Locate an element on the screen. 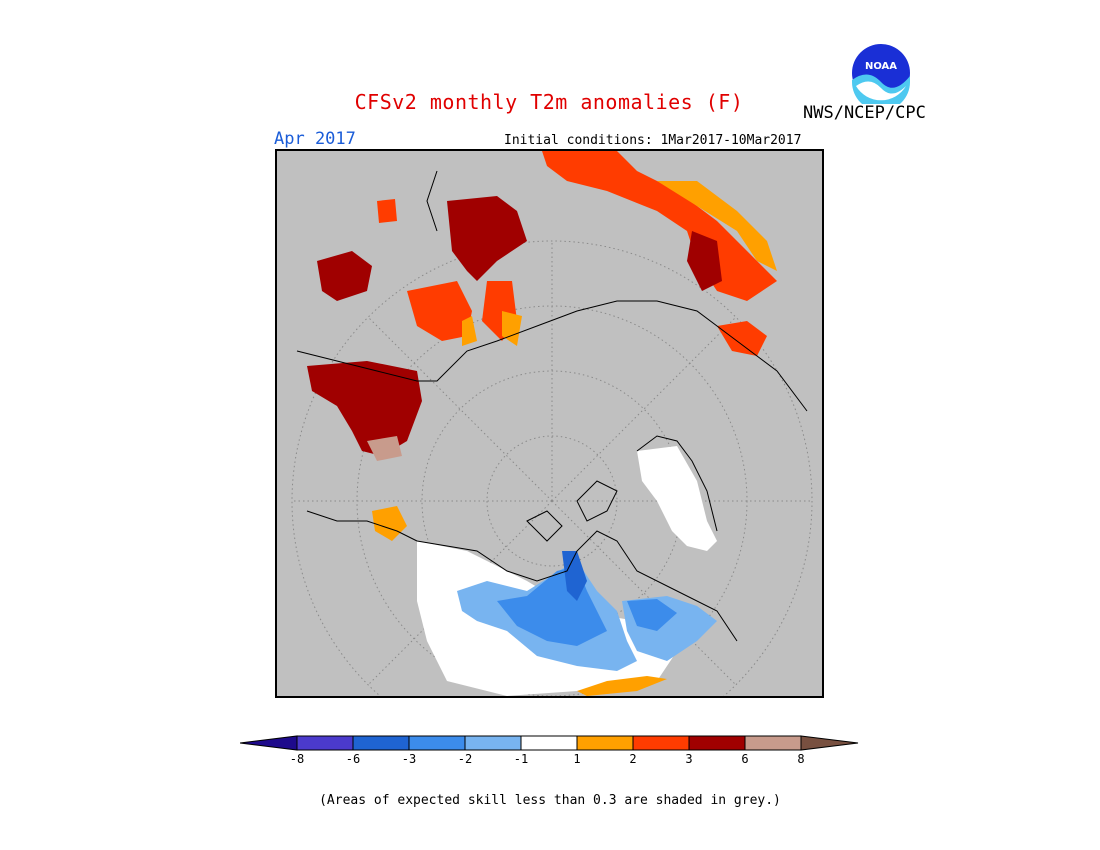 The image size is (1100, 850). colorbar-label: -3 is located at coordinates (409, 759).